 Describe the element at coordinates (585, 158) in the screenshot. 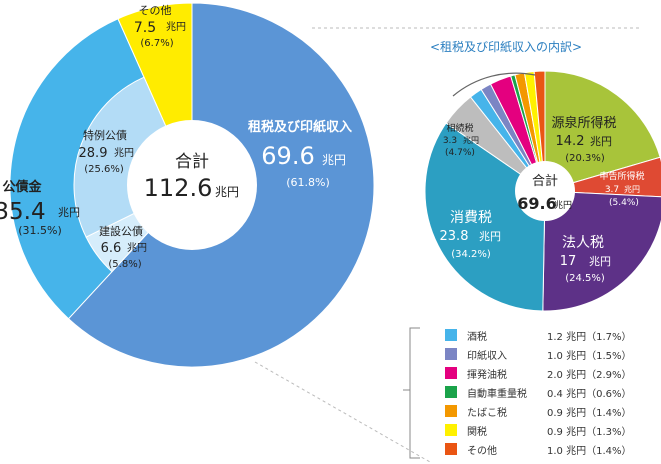

I see `sub-label-pct: (20.3%)` at that location.